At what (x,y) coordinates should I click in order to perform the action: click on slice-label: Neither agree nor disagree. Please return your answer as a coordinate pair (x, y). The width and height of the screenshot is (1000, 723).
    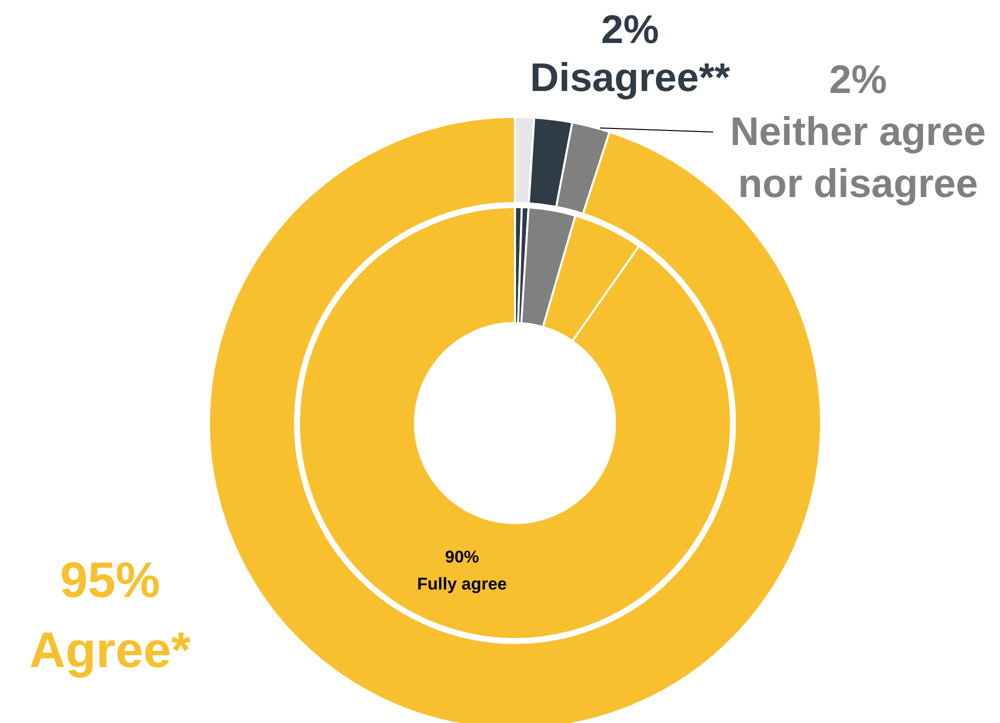
    Looking at the image, I should click on (858, 158).